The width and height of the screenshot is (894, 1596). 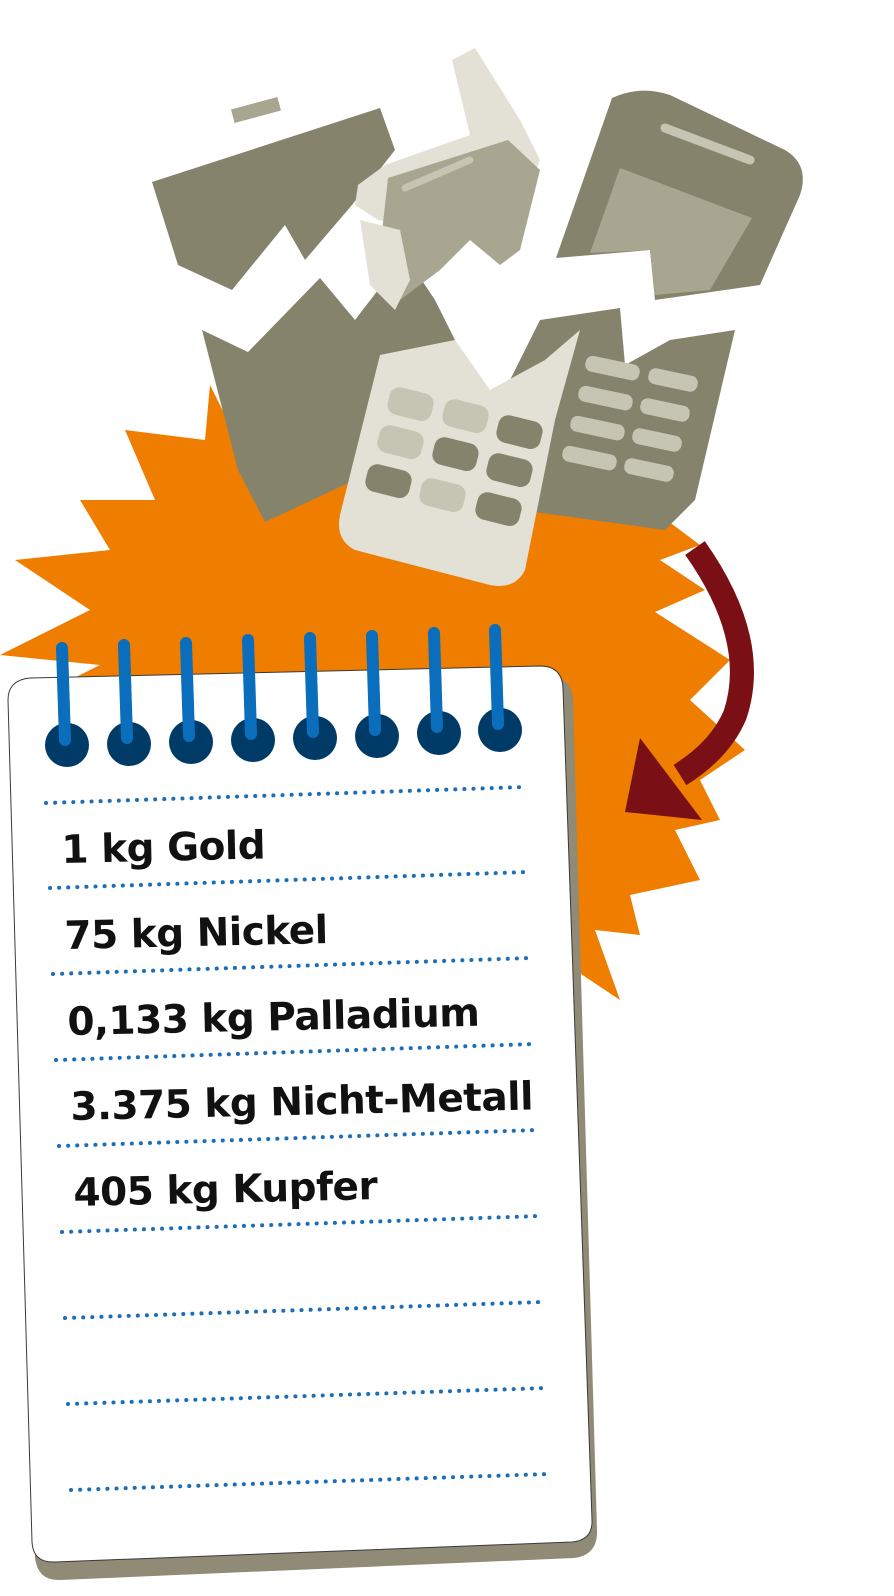 What do you see at coordinates (283, 695) in the screenshot?
I see `notepad-spiral` at bounding box center [283, 695].